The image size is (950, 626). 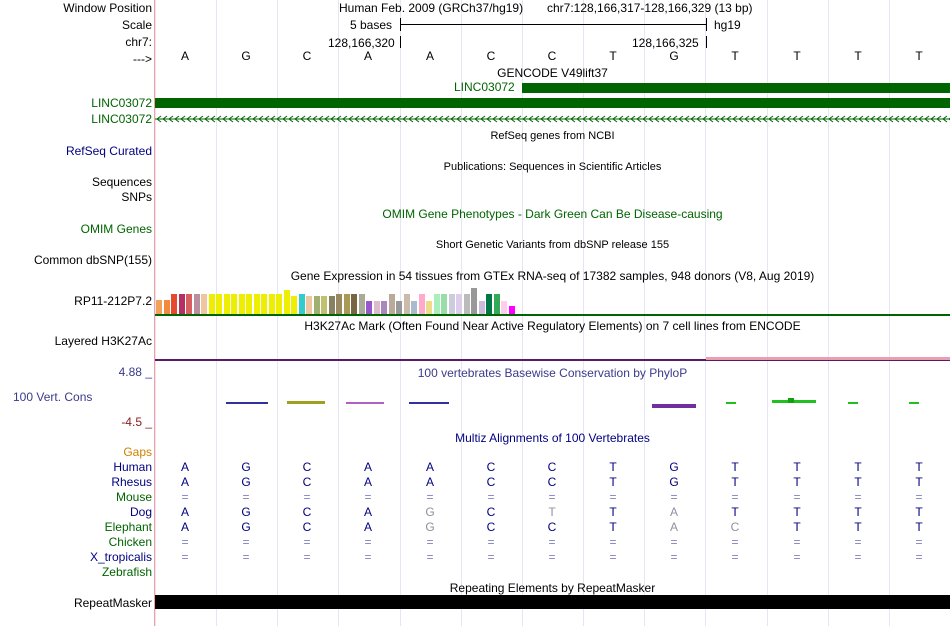 I want to click on gaps-label: Gaps, so click(x=137, y=452).